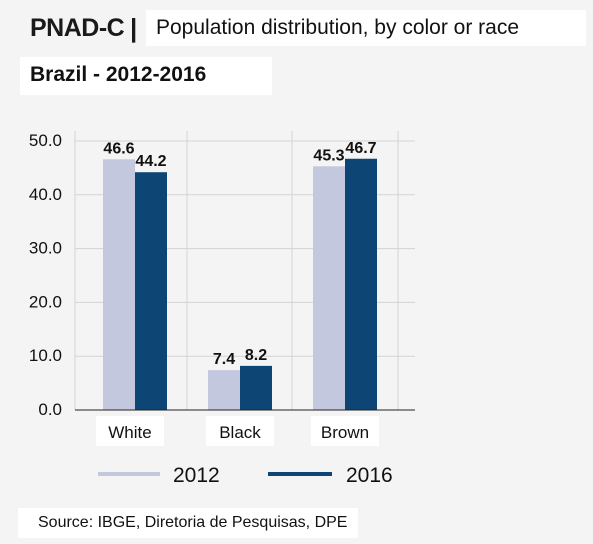 The width and height of the screenshot is (593, 544). What do you see at coordinates (118, 74) in the screenshot?
I see `region-label: Brazil - 2012-2016` at bounding box center [118, 74].